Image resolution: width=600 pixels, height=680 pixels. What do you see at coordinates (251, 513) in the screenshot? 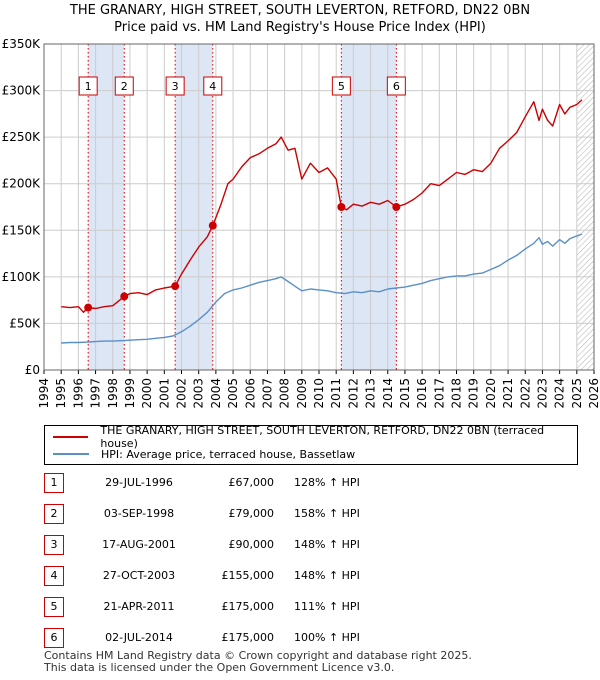
I see `sale-price: £79,000` at bounding box center [251, 513].